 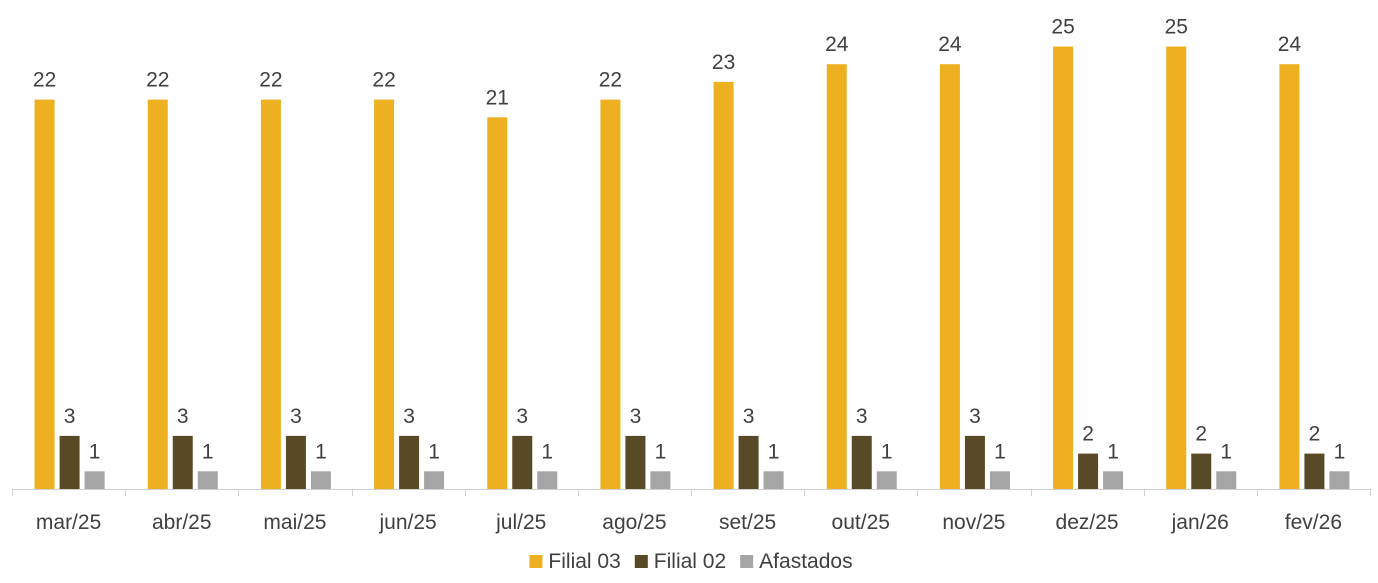 I want to click on x-tick-label: jan/26, so click(x=1200, y=522).